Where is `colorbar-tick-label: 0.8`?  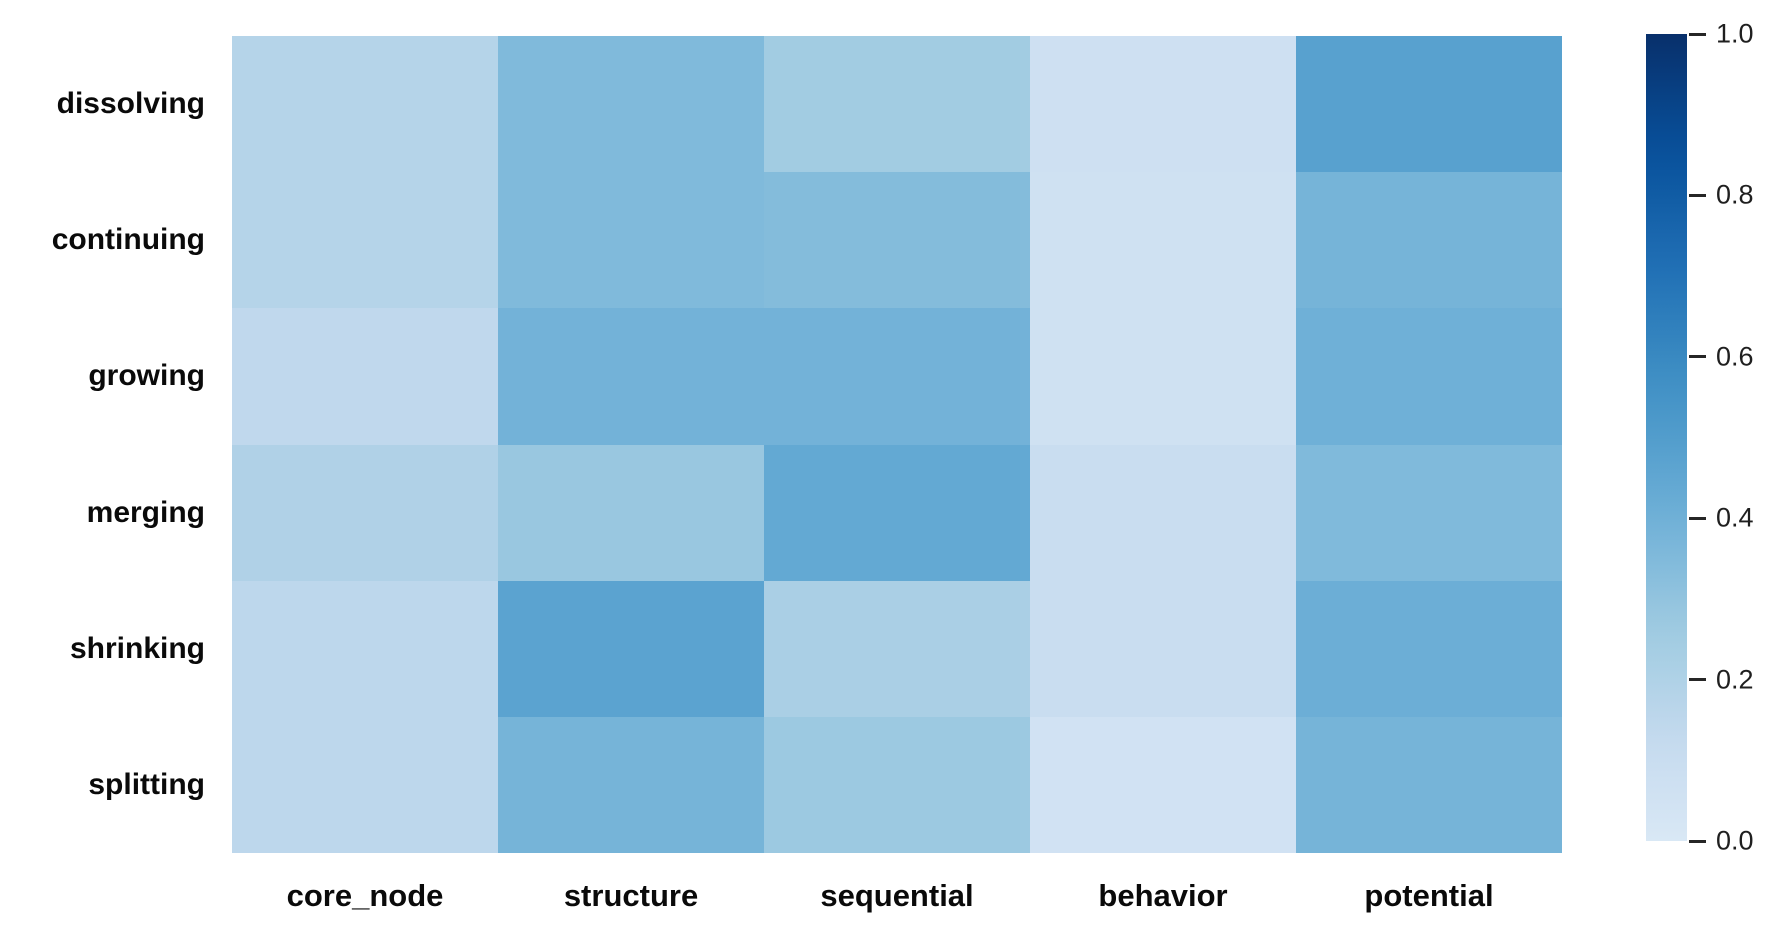
colorbar-tick-label: 0.8 is located at coordinates (1735, 194).